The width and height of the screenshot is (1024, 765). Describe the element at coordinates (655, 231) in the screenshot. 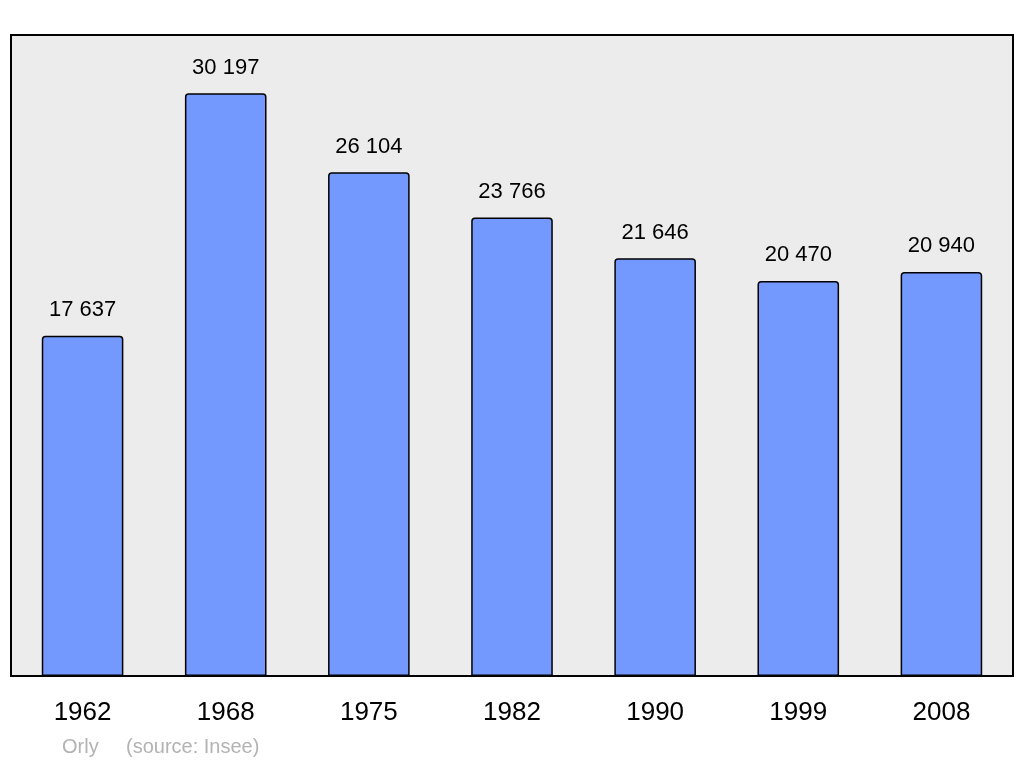

I see `data-label: 21 646` at that location.